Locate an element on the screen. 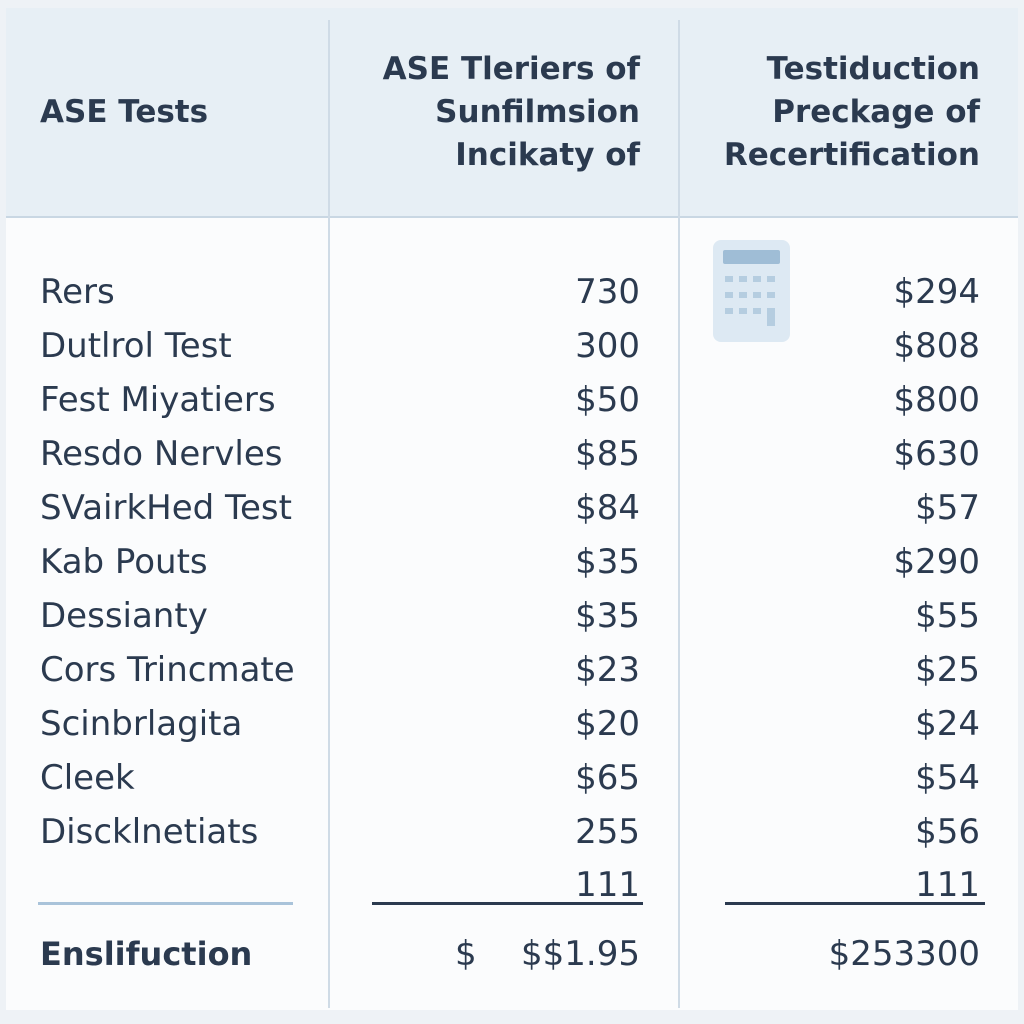 The width and height of the screenshot is (1024, 1024). row-label: Fest Miyatiers is located at coordinates (158, 400).